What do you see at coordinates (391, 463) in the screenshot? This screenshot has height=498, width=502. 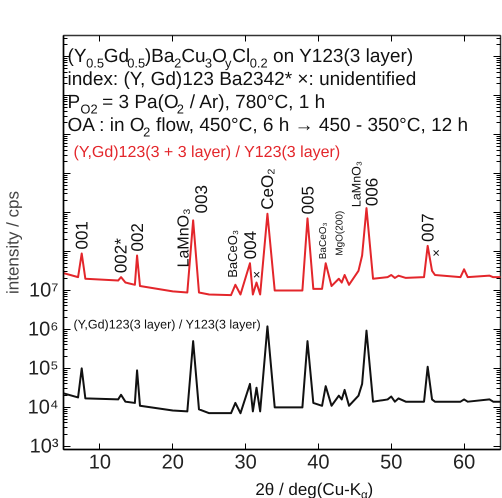 I see `x-tick-label: 50` at bounding box center [391, 463].